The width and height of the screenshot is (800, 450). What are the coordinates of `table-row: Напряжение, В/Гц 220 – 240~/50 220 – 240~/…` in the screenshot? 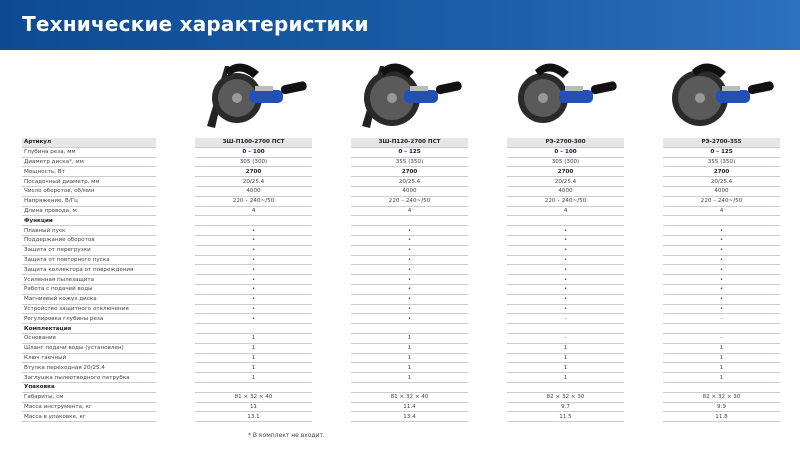 It's located at (401, 202).